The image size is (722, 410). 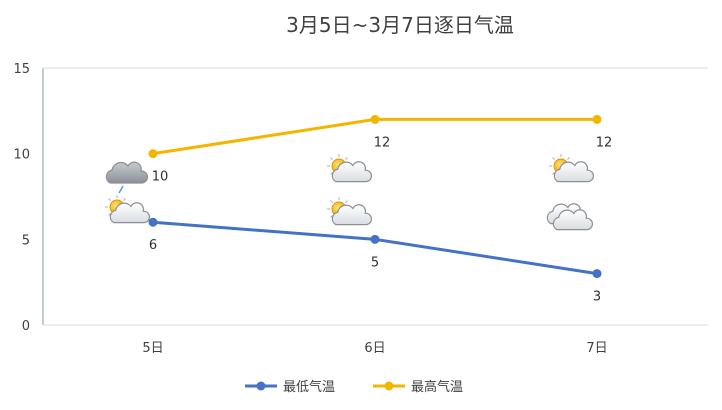 I want to click on x-tick-labels: 5日 6日 7日, so click(x=374, y=348).